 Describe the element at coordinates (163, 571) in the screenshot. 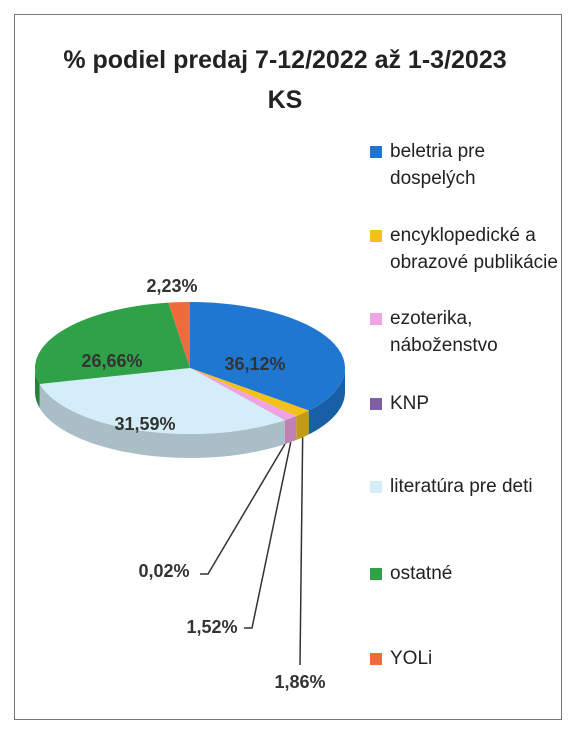

I see `data-label: 0,02%` at that location.